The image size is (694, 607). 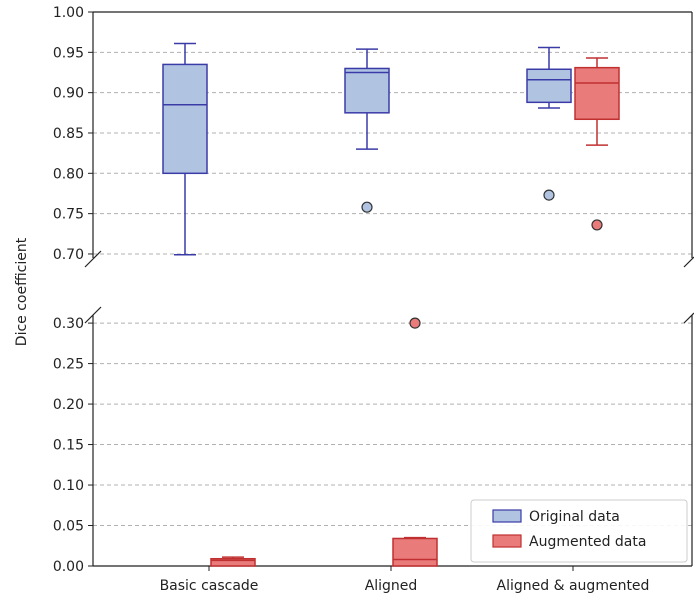 I want to click on category-label: Aligned, so click(x=391, y=586).